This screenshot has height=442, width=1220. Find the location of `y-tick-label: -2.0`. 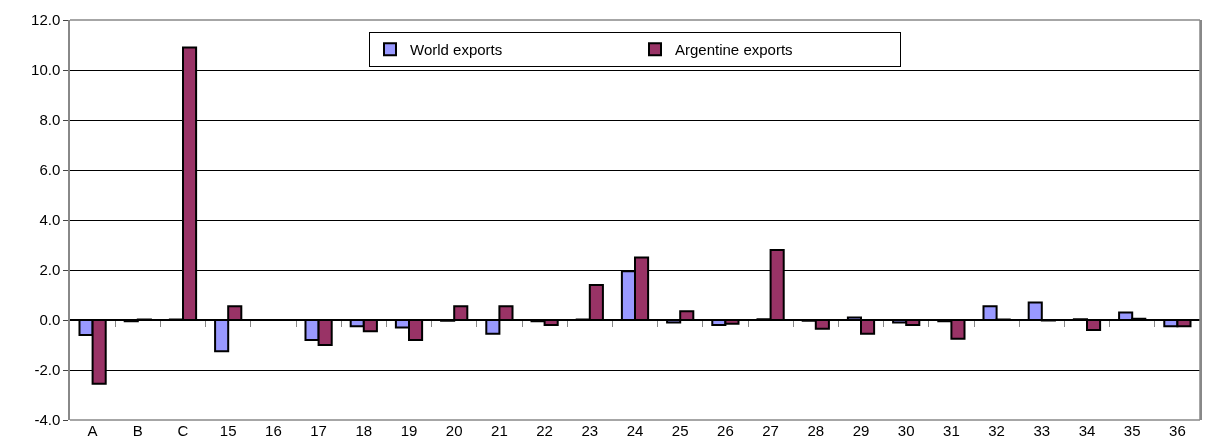

y-tick-label: -2.0 is located at coordinates (47, 370).